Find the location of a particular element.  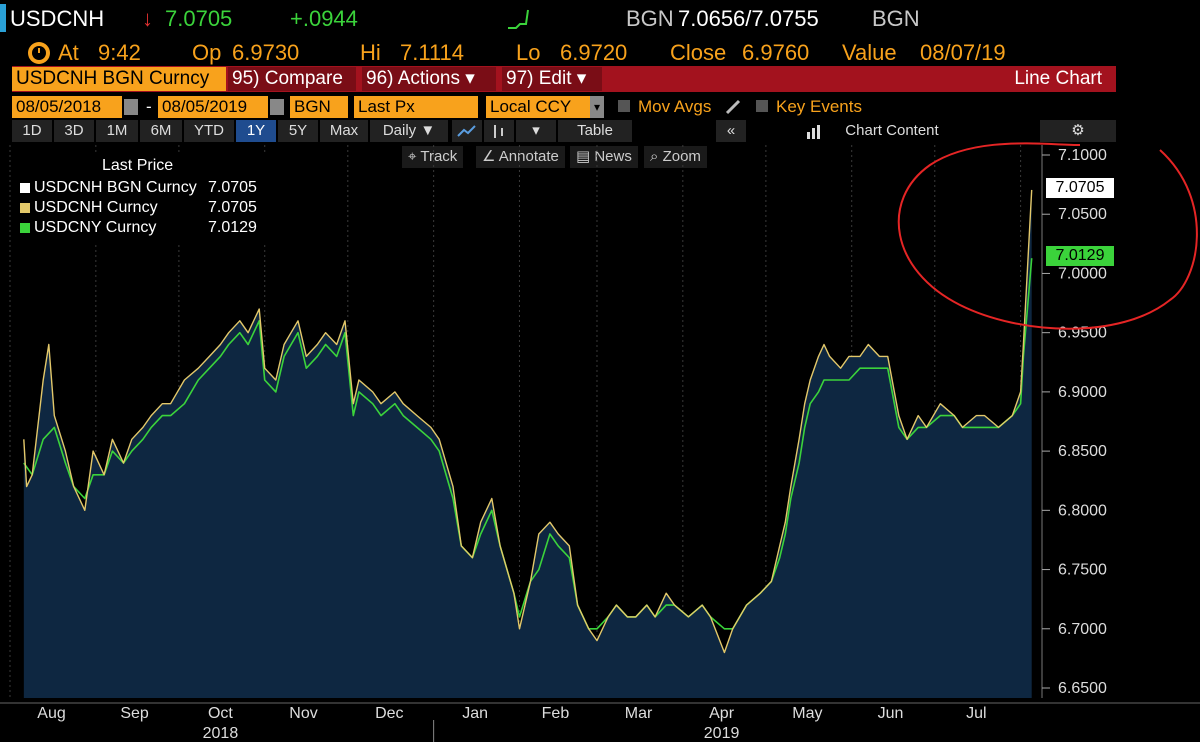

compare-button: 95) Compare is located at coordinates (292, 79).